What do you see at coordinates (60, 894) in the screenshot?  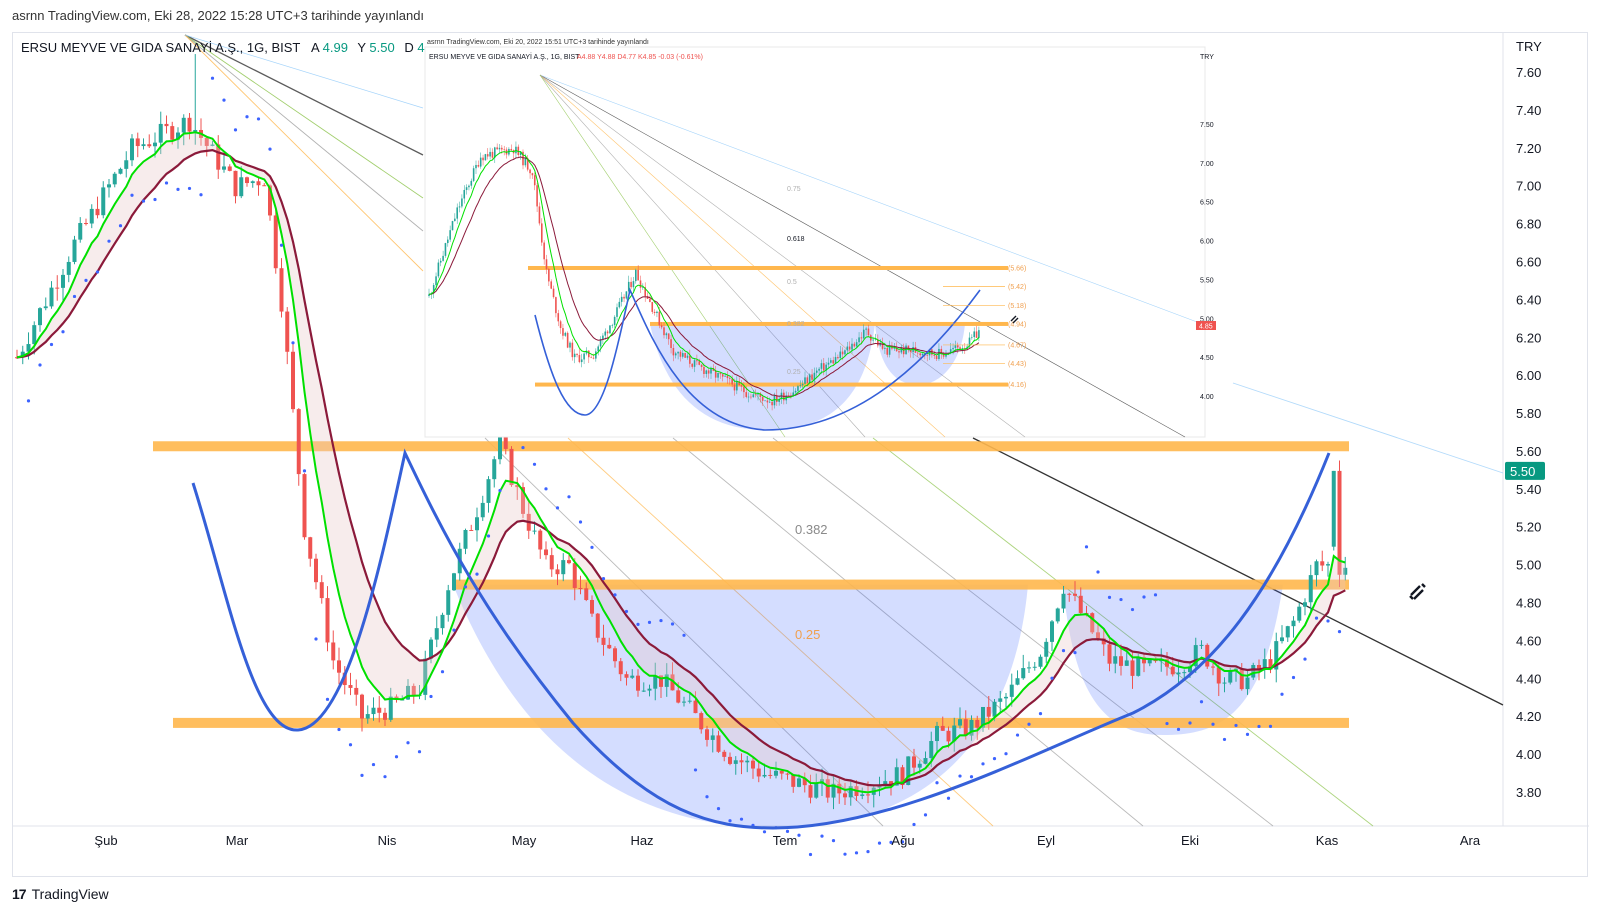 I see `tradingview-brand: 17 TradingView` at bounding box center [60, 894].